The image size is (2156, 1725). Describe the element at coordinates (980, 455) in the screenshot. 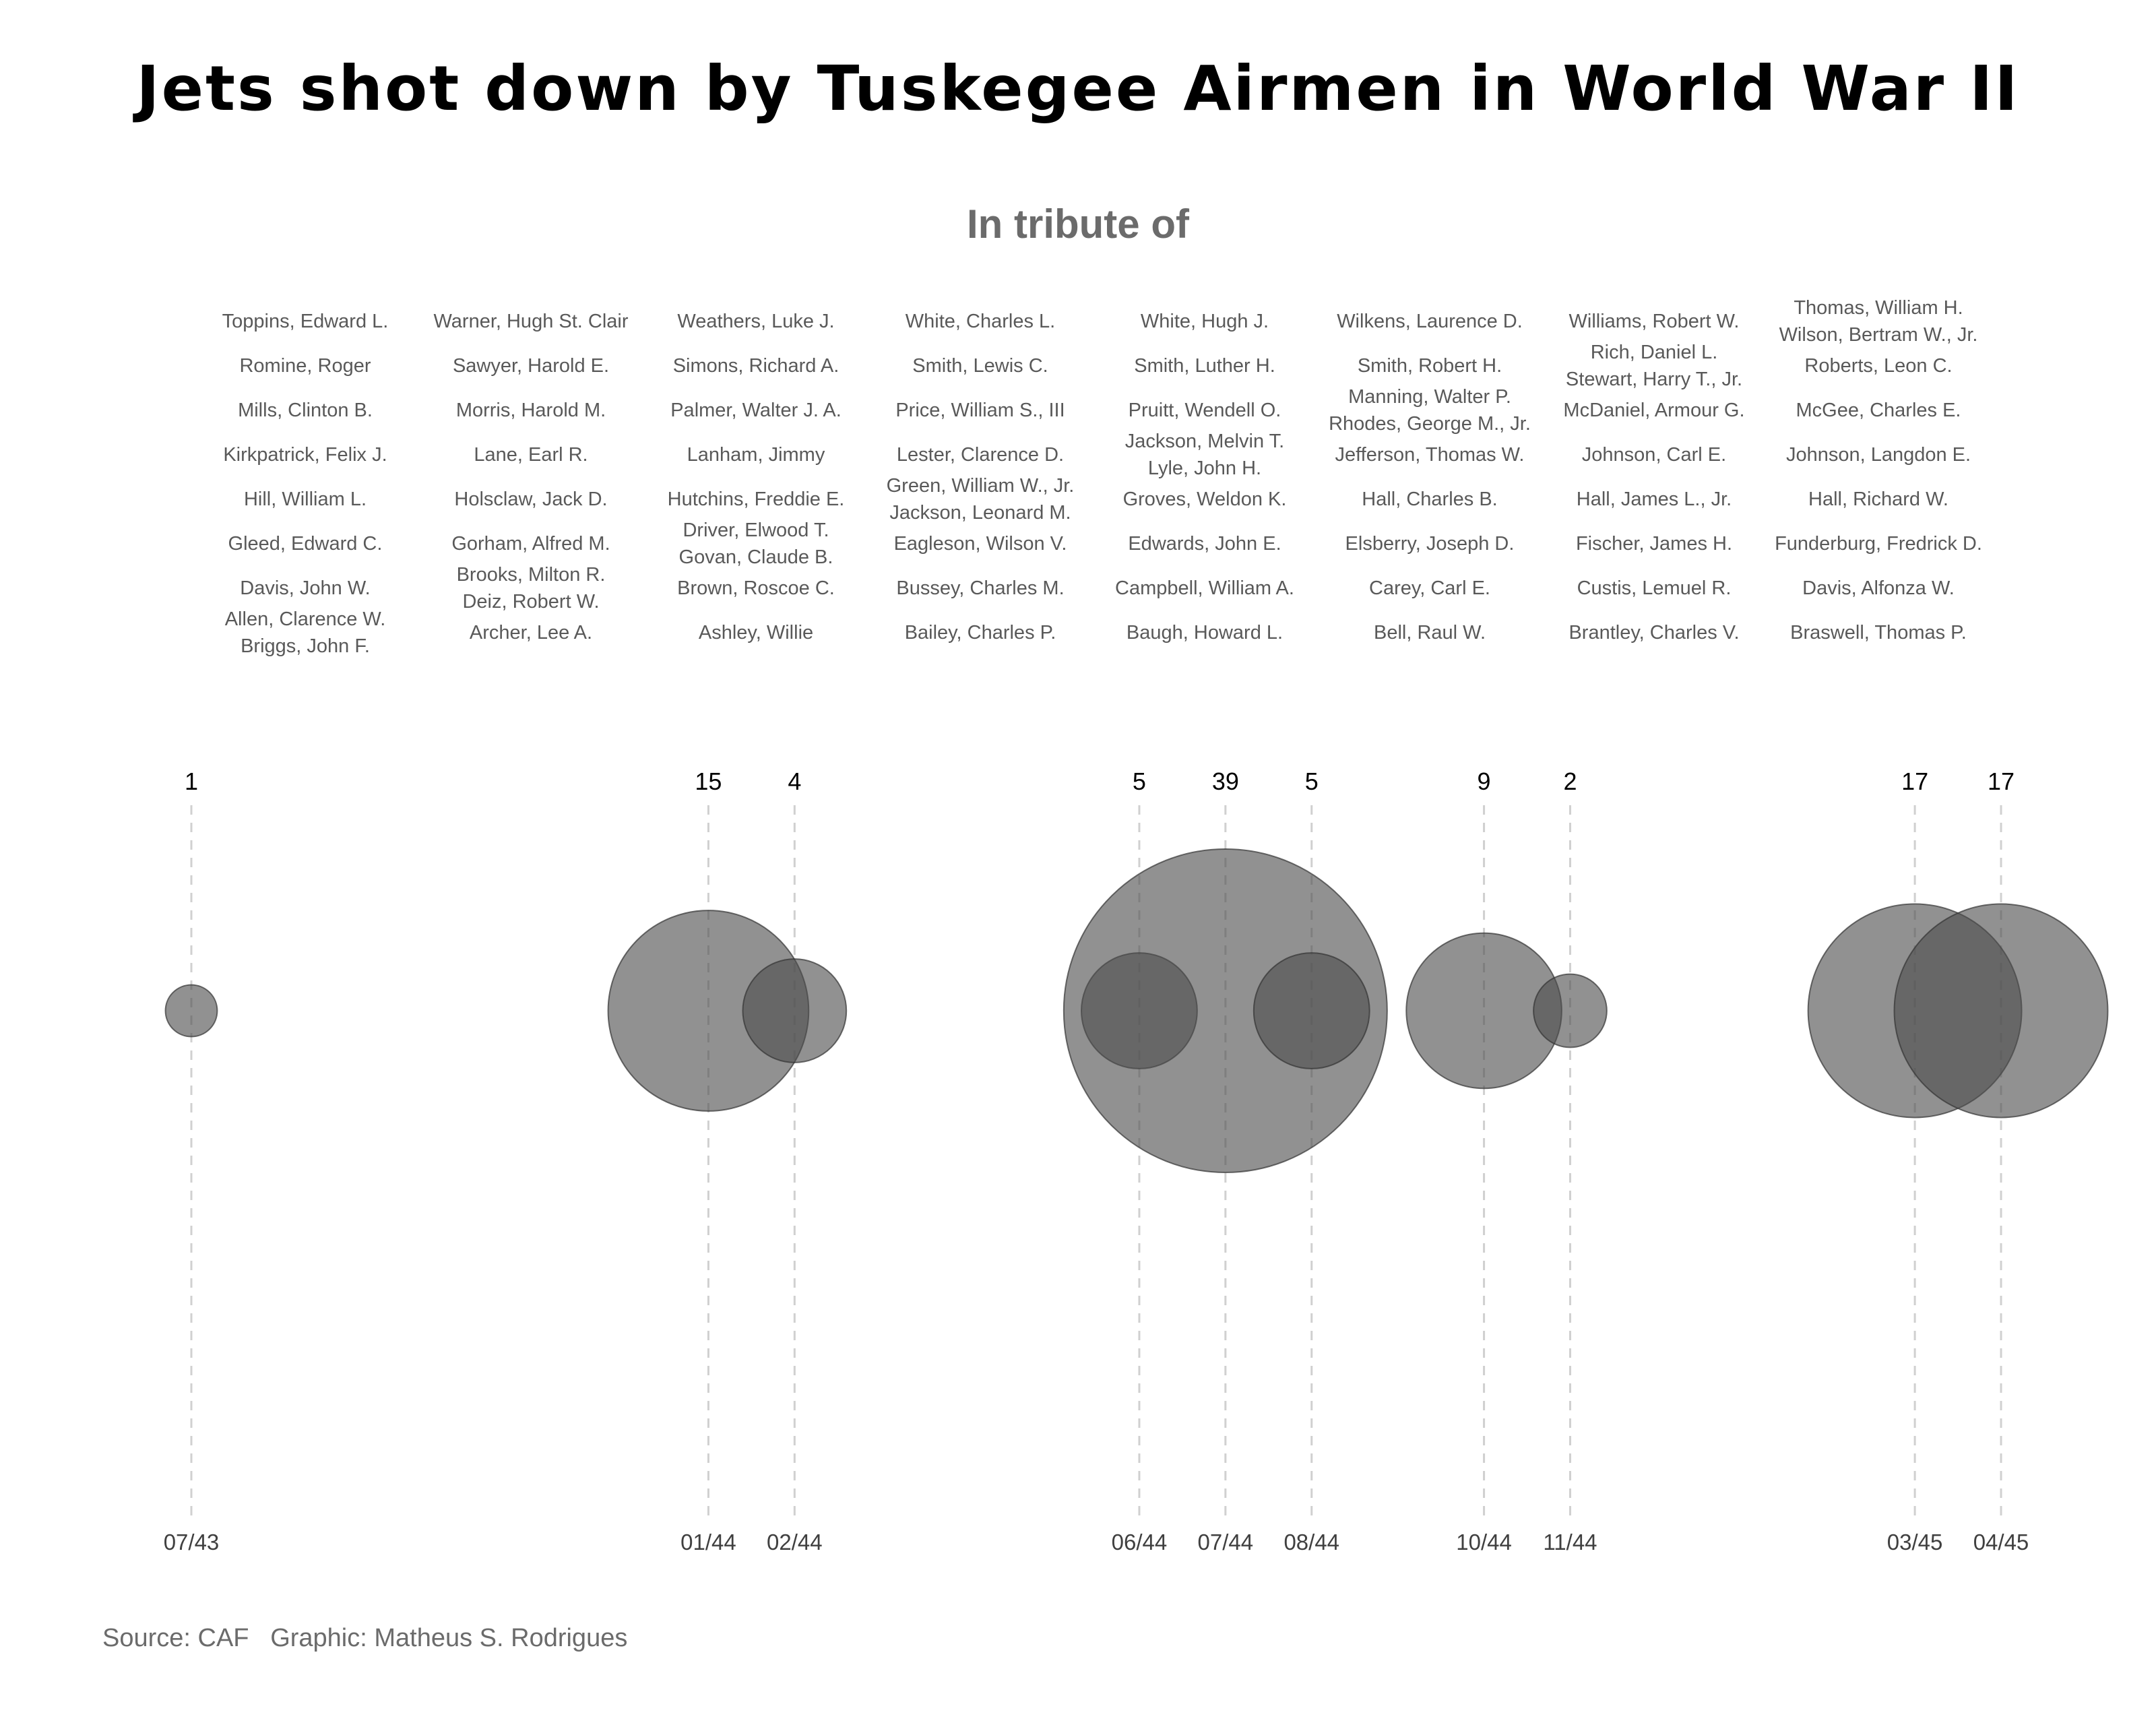

I see `airman-name: Lester, Clarence D.` at that location.